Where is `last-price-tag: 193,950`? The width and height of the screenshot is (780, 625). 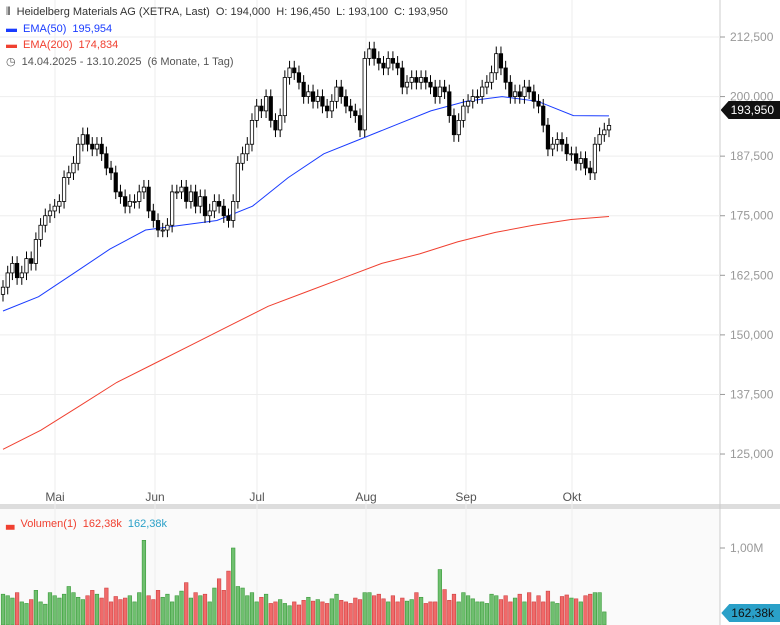
last-price-tag: 193,950 is located at coordinates (750, 110).